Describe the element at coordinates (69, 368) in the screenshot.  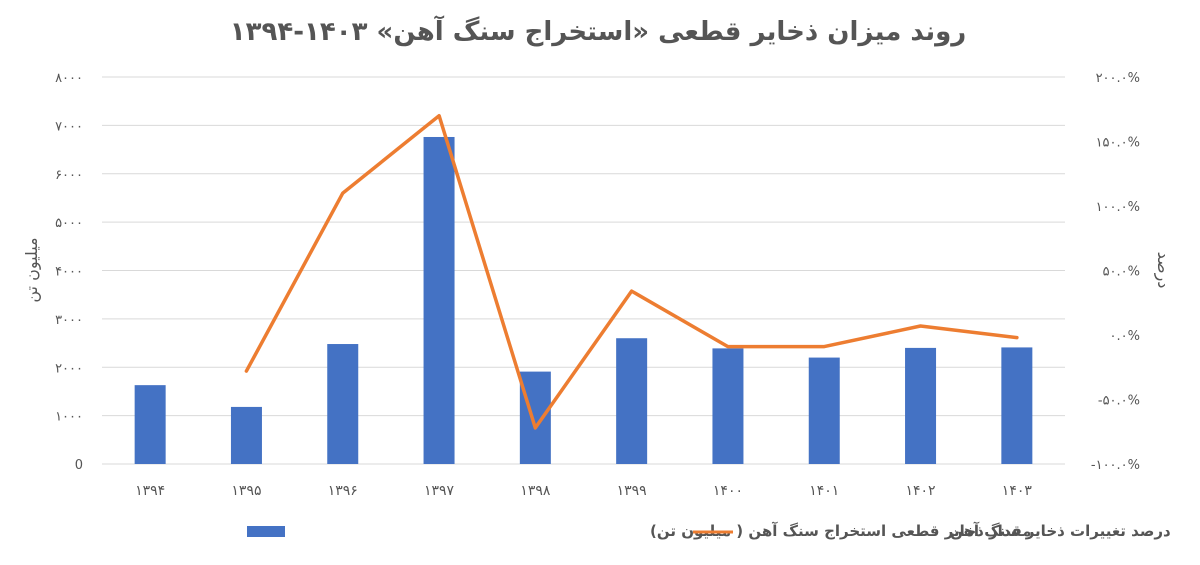
I see `y-tick-label: ۲۰۰۰` at that location.